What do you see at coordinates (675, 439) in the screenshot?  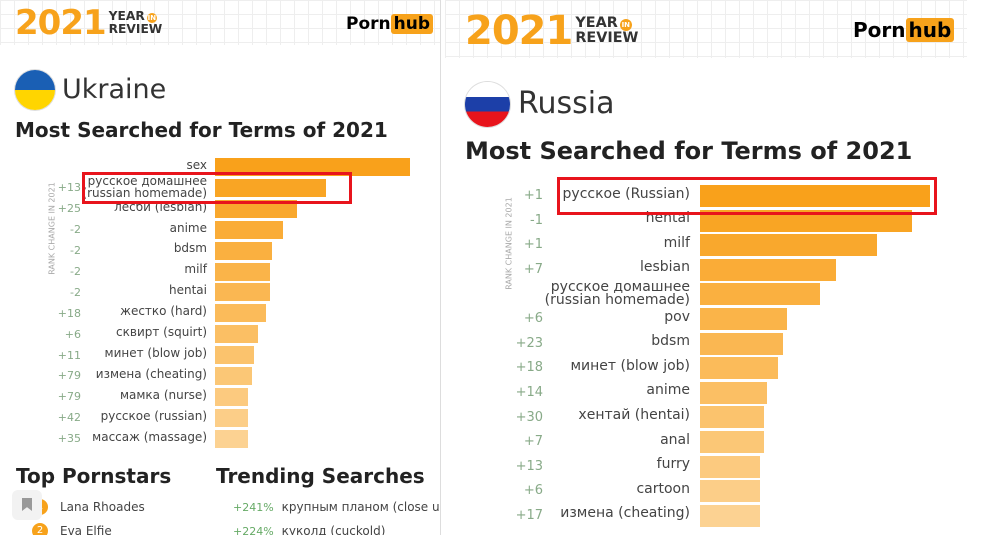 I see `category-label: anal` at bounding box center [675, 439].